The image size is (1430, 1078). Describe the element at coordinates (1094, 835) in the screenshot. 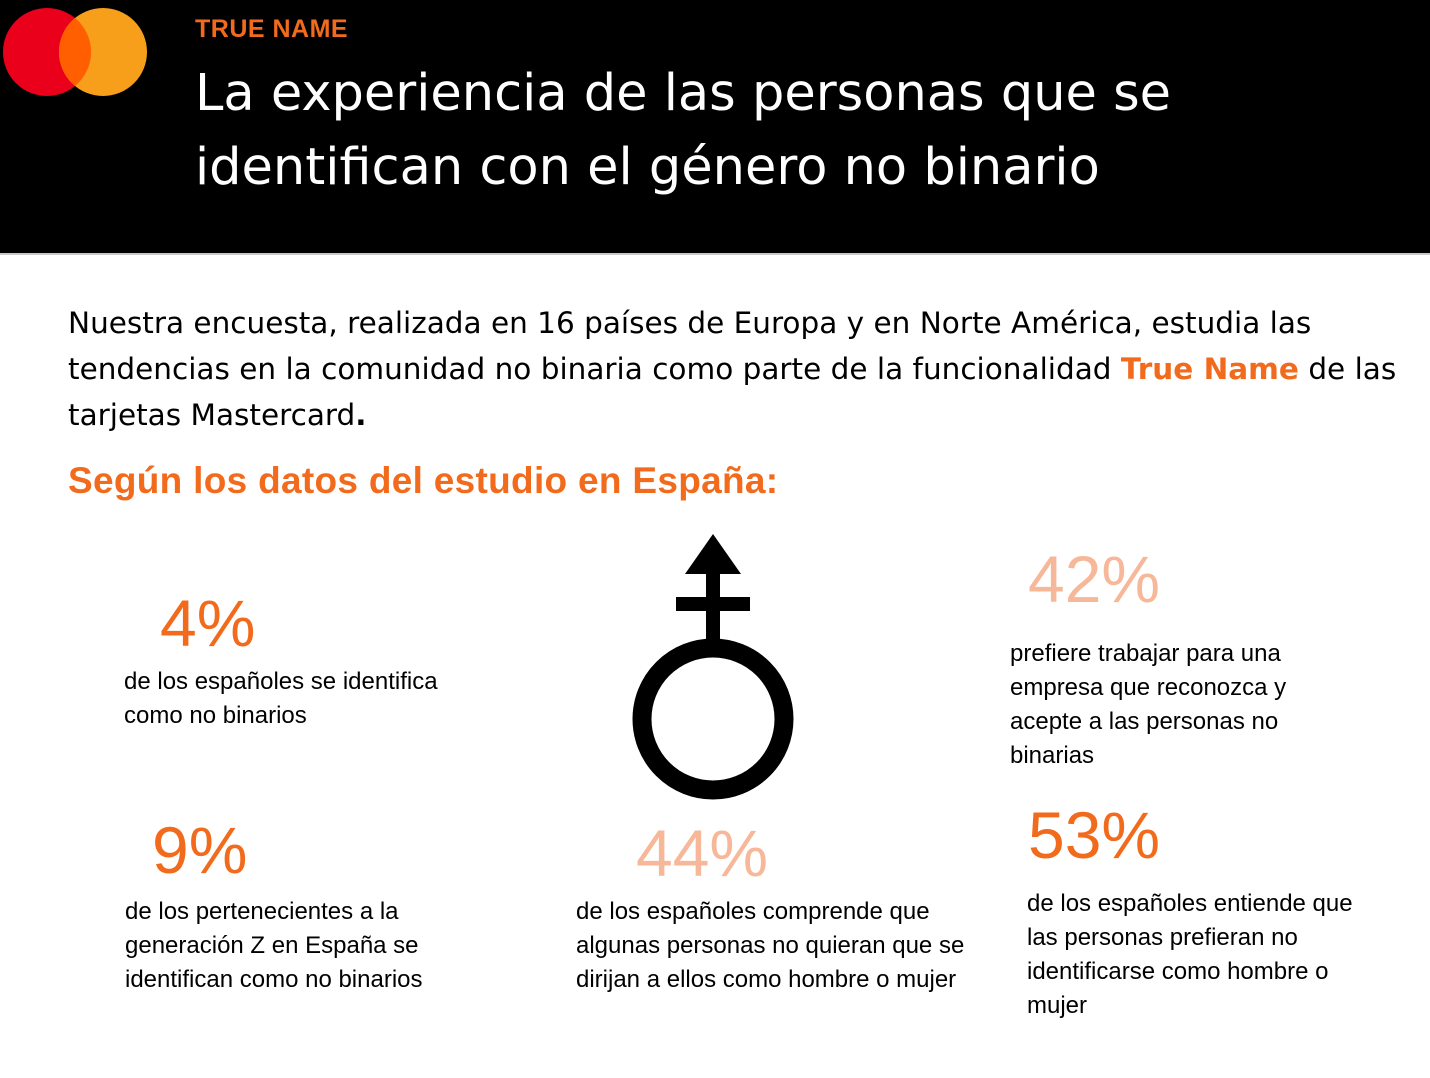

I see `stat-value-53pct: 53%` at that location.